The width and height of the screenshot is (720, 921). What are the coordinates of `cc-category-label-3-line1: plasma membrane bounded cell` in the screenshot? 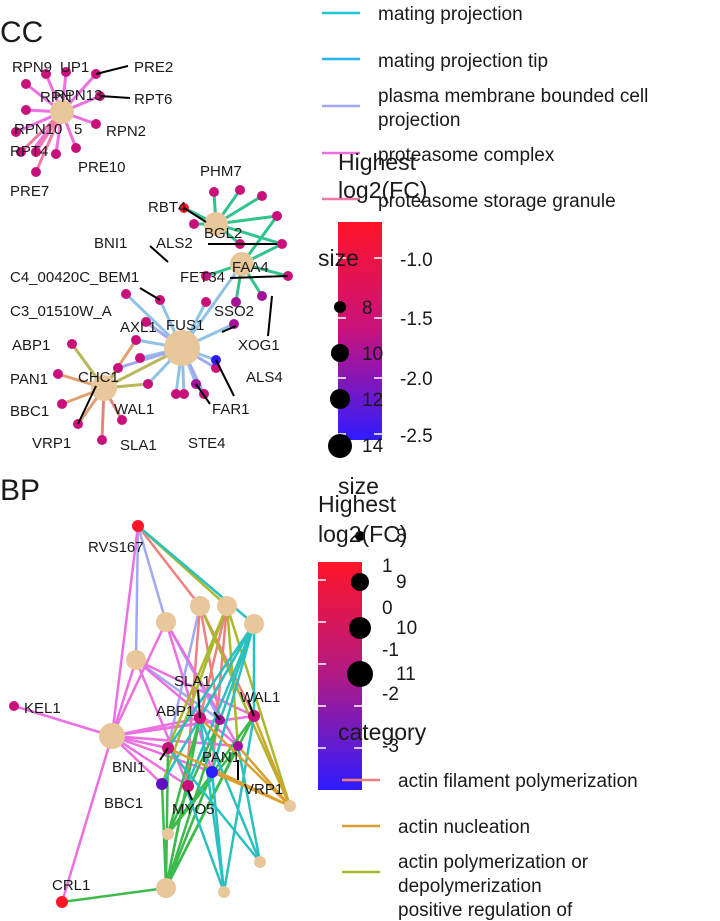 It's located at (513, 96).